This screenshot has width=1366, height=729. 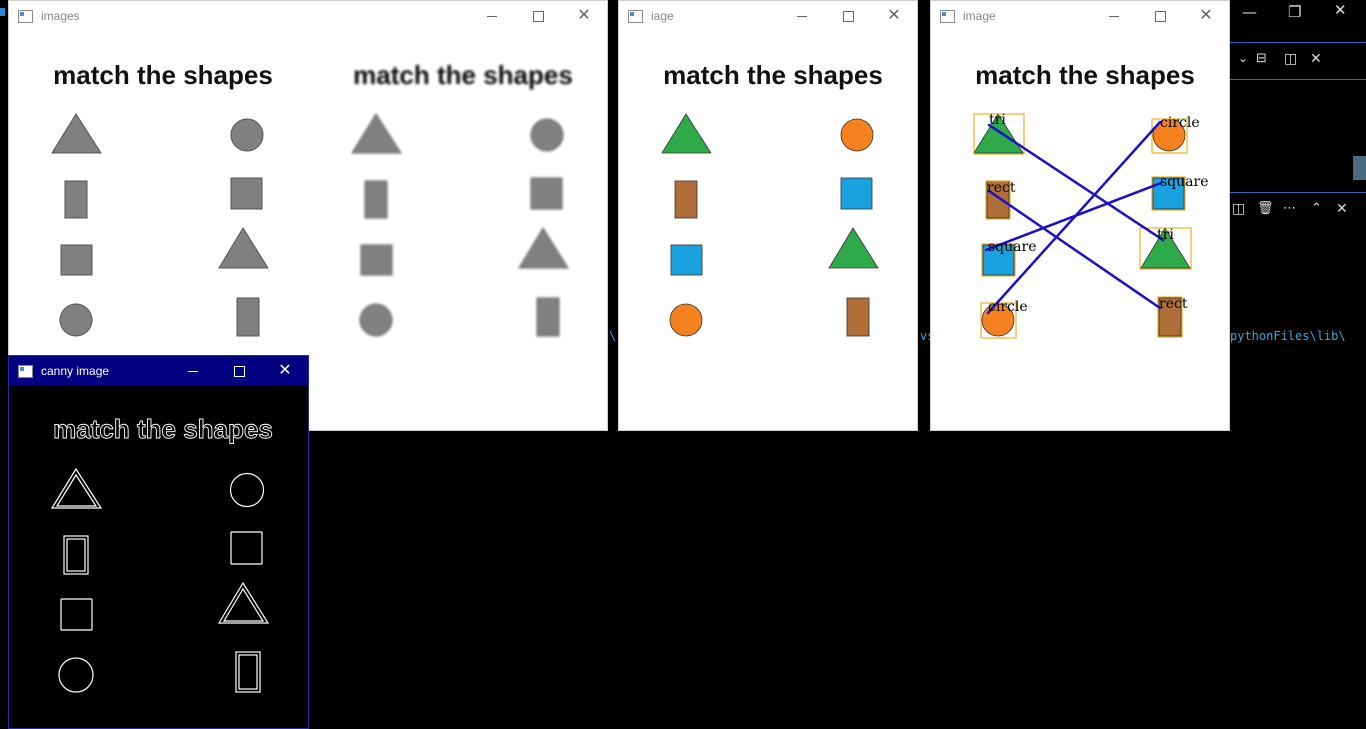 I want to click on window-title: iage, so click(x=662, y=16).